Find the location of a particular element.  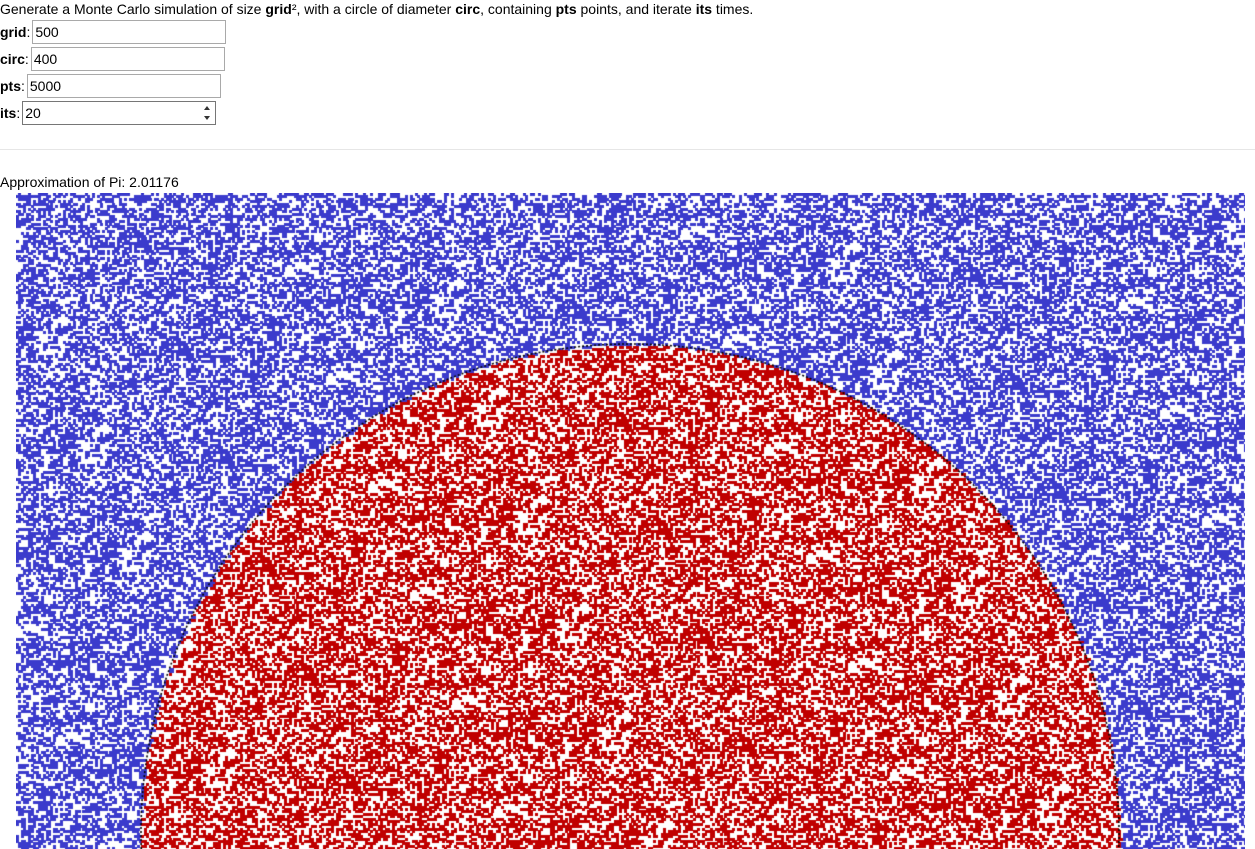

its-field-row: its: is located at coordinates (108, 113).